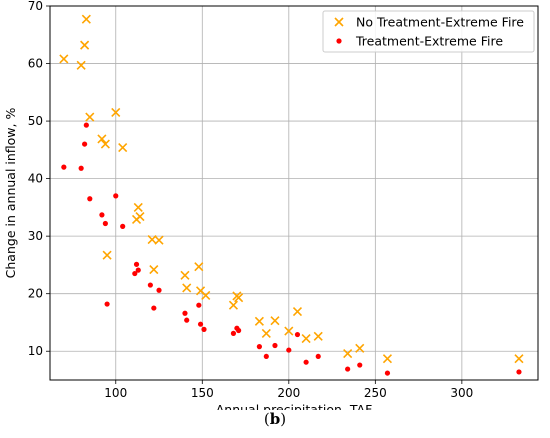 The width and height of the screenshot is (550, 438). What do you see at coordinates (35, 121) in the screenshot?
I see `y-tick-label: 50` at bounding box center [35, 121].